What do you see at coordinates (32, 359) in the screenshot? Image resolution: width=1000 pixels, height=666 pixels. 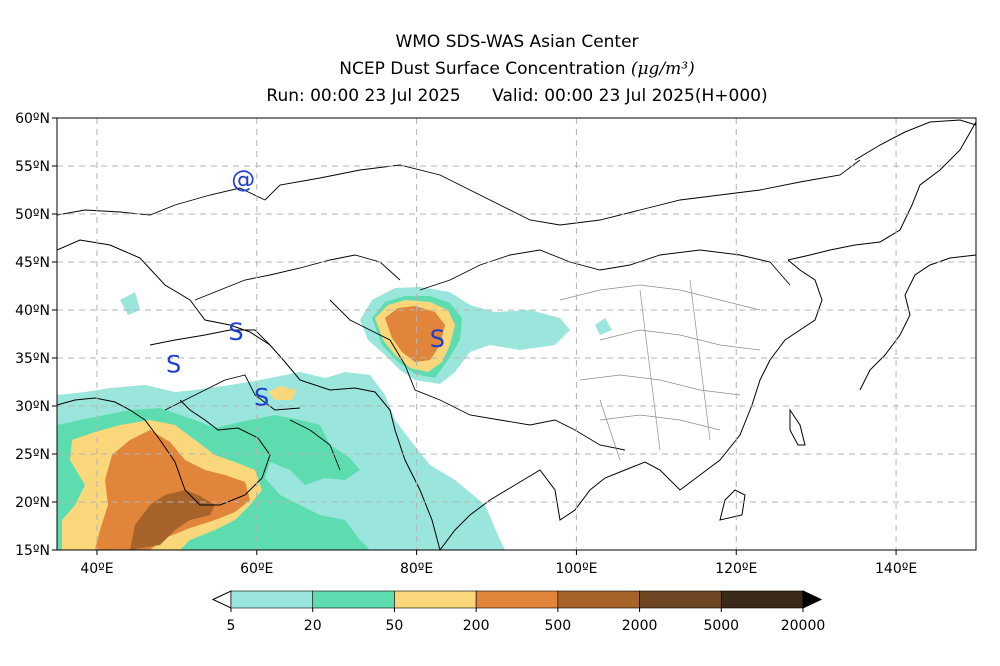 I see `lat-tick-label: 35ºN` at bounding box center [32, 359].